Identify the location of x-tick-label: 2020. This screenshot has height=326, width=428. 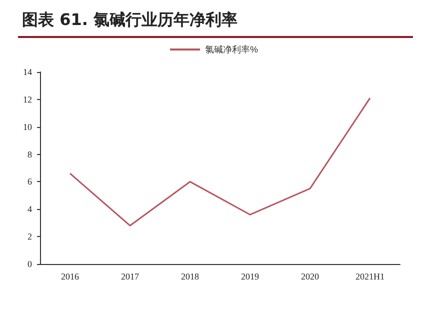
(310, 277).